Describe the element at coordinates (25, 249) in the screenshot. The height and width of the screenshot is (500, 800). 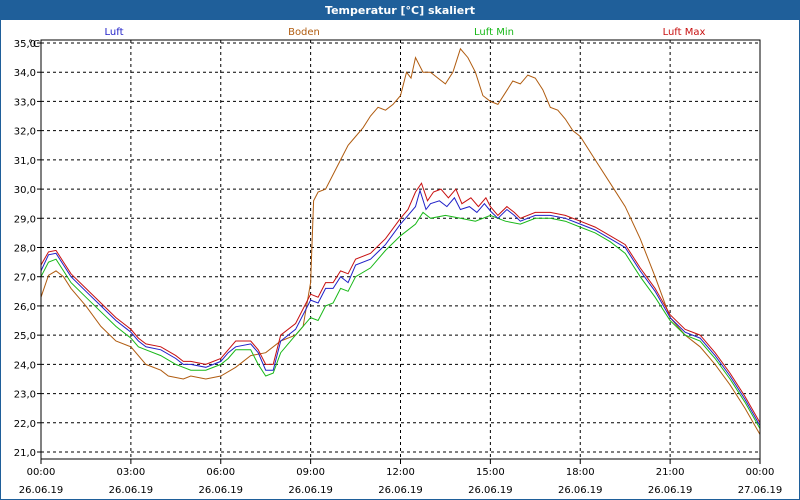
I see `y-tick-label: 28,0` at that location.